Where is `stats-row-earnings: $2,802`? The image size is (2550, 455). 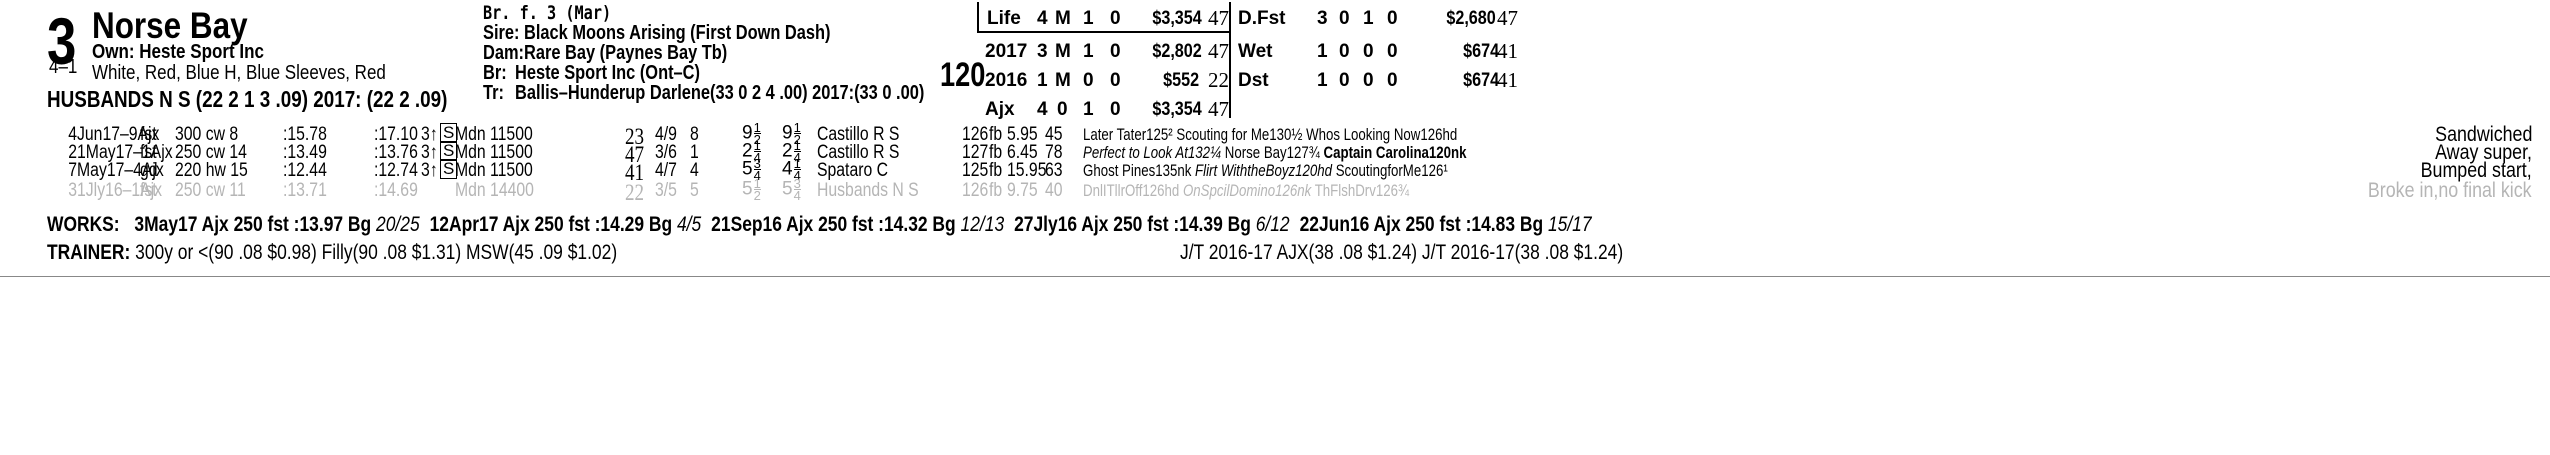 stats-row-earnings: $2,802 is located at coordinates (1177, 51).